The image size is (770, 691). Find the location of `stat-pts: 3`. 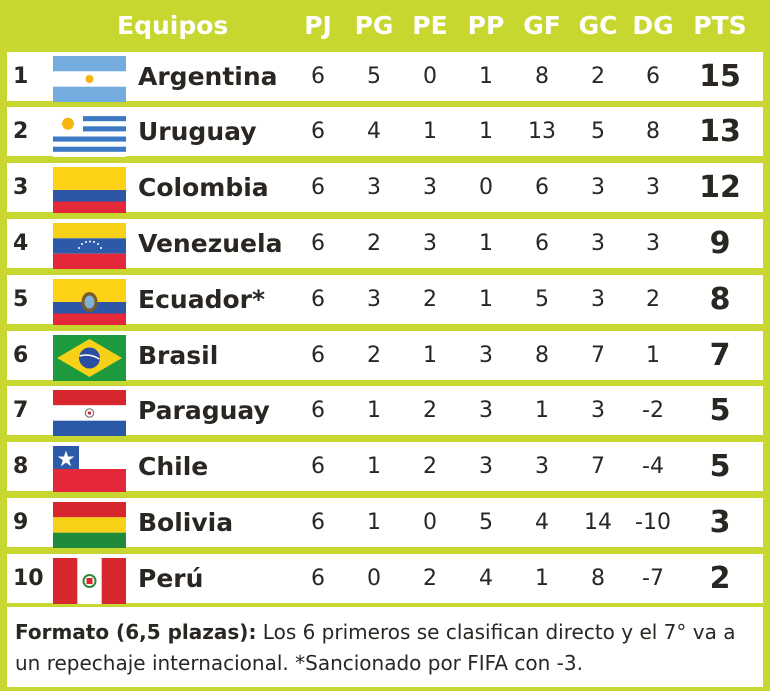

stat-pts: 3 is located at coordinates (720, 522).